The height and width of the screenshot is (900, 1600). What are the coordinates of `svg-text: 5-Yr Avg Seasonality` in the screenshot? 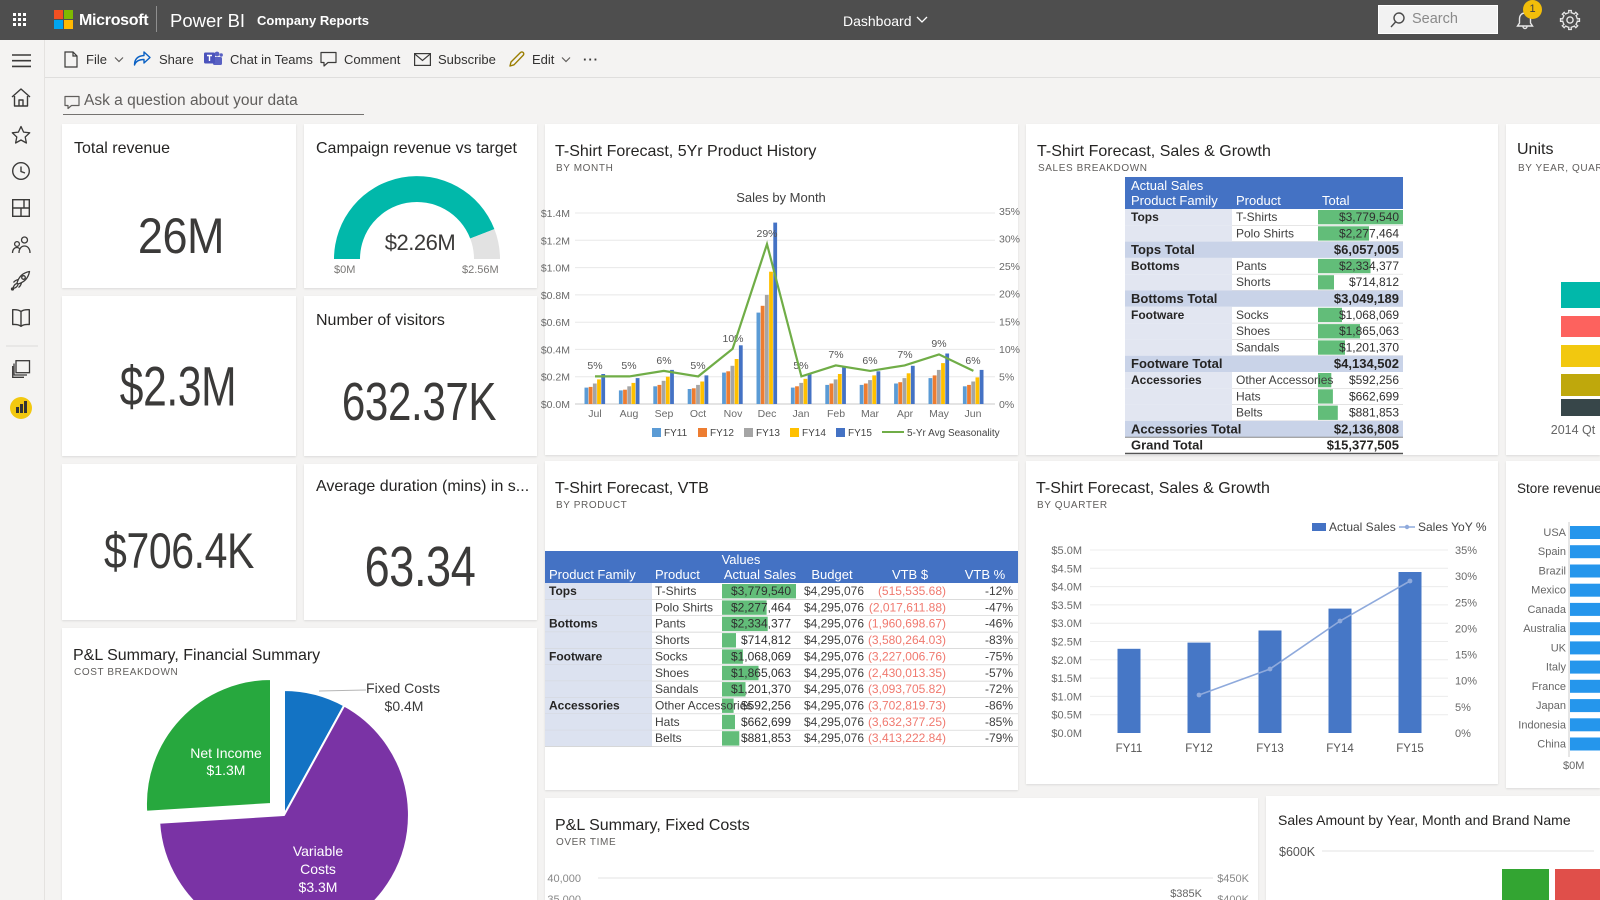 It's located at (953, 433).